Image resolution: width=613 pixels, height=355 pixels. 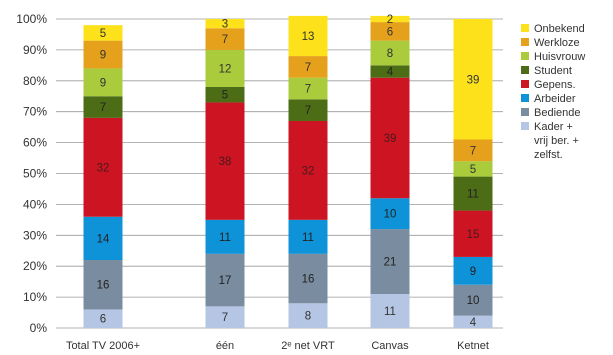 What do you see at coordinates (556, 141) in the screenshot?
I see `legend-label: vrij ber. +` at bounding box center [556, 141].